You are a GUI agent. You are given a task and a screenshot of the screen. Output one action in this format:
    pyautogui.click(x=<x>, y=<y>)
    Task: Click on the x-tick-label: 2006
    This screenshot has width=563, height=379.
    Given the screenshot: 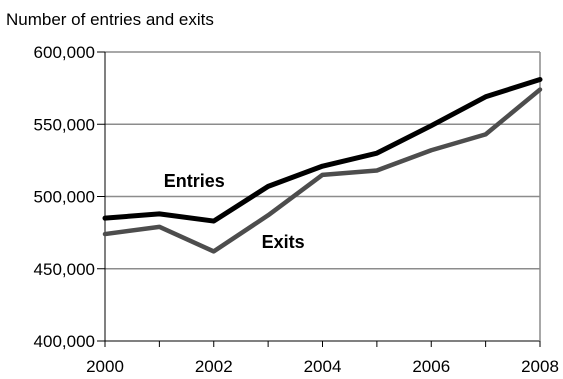 What is the action you would take?
    pyautogui.click(x=431, y=366)
    